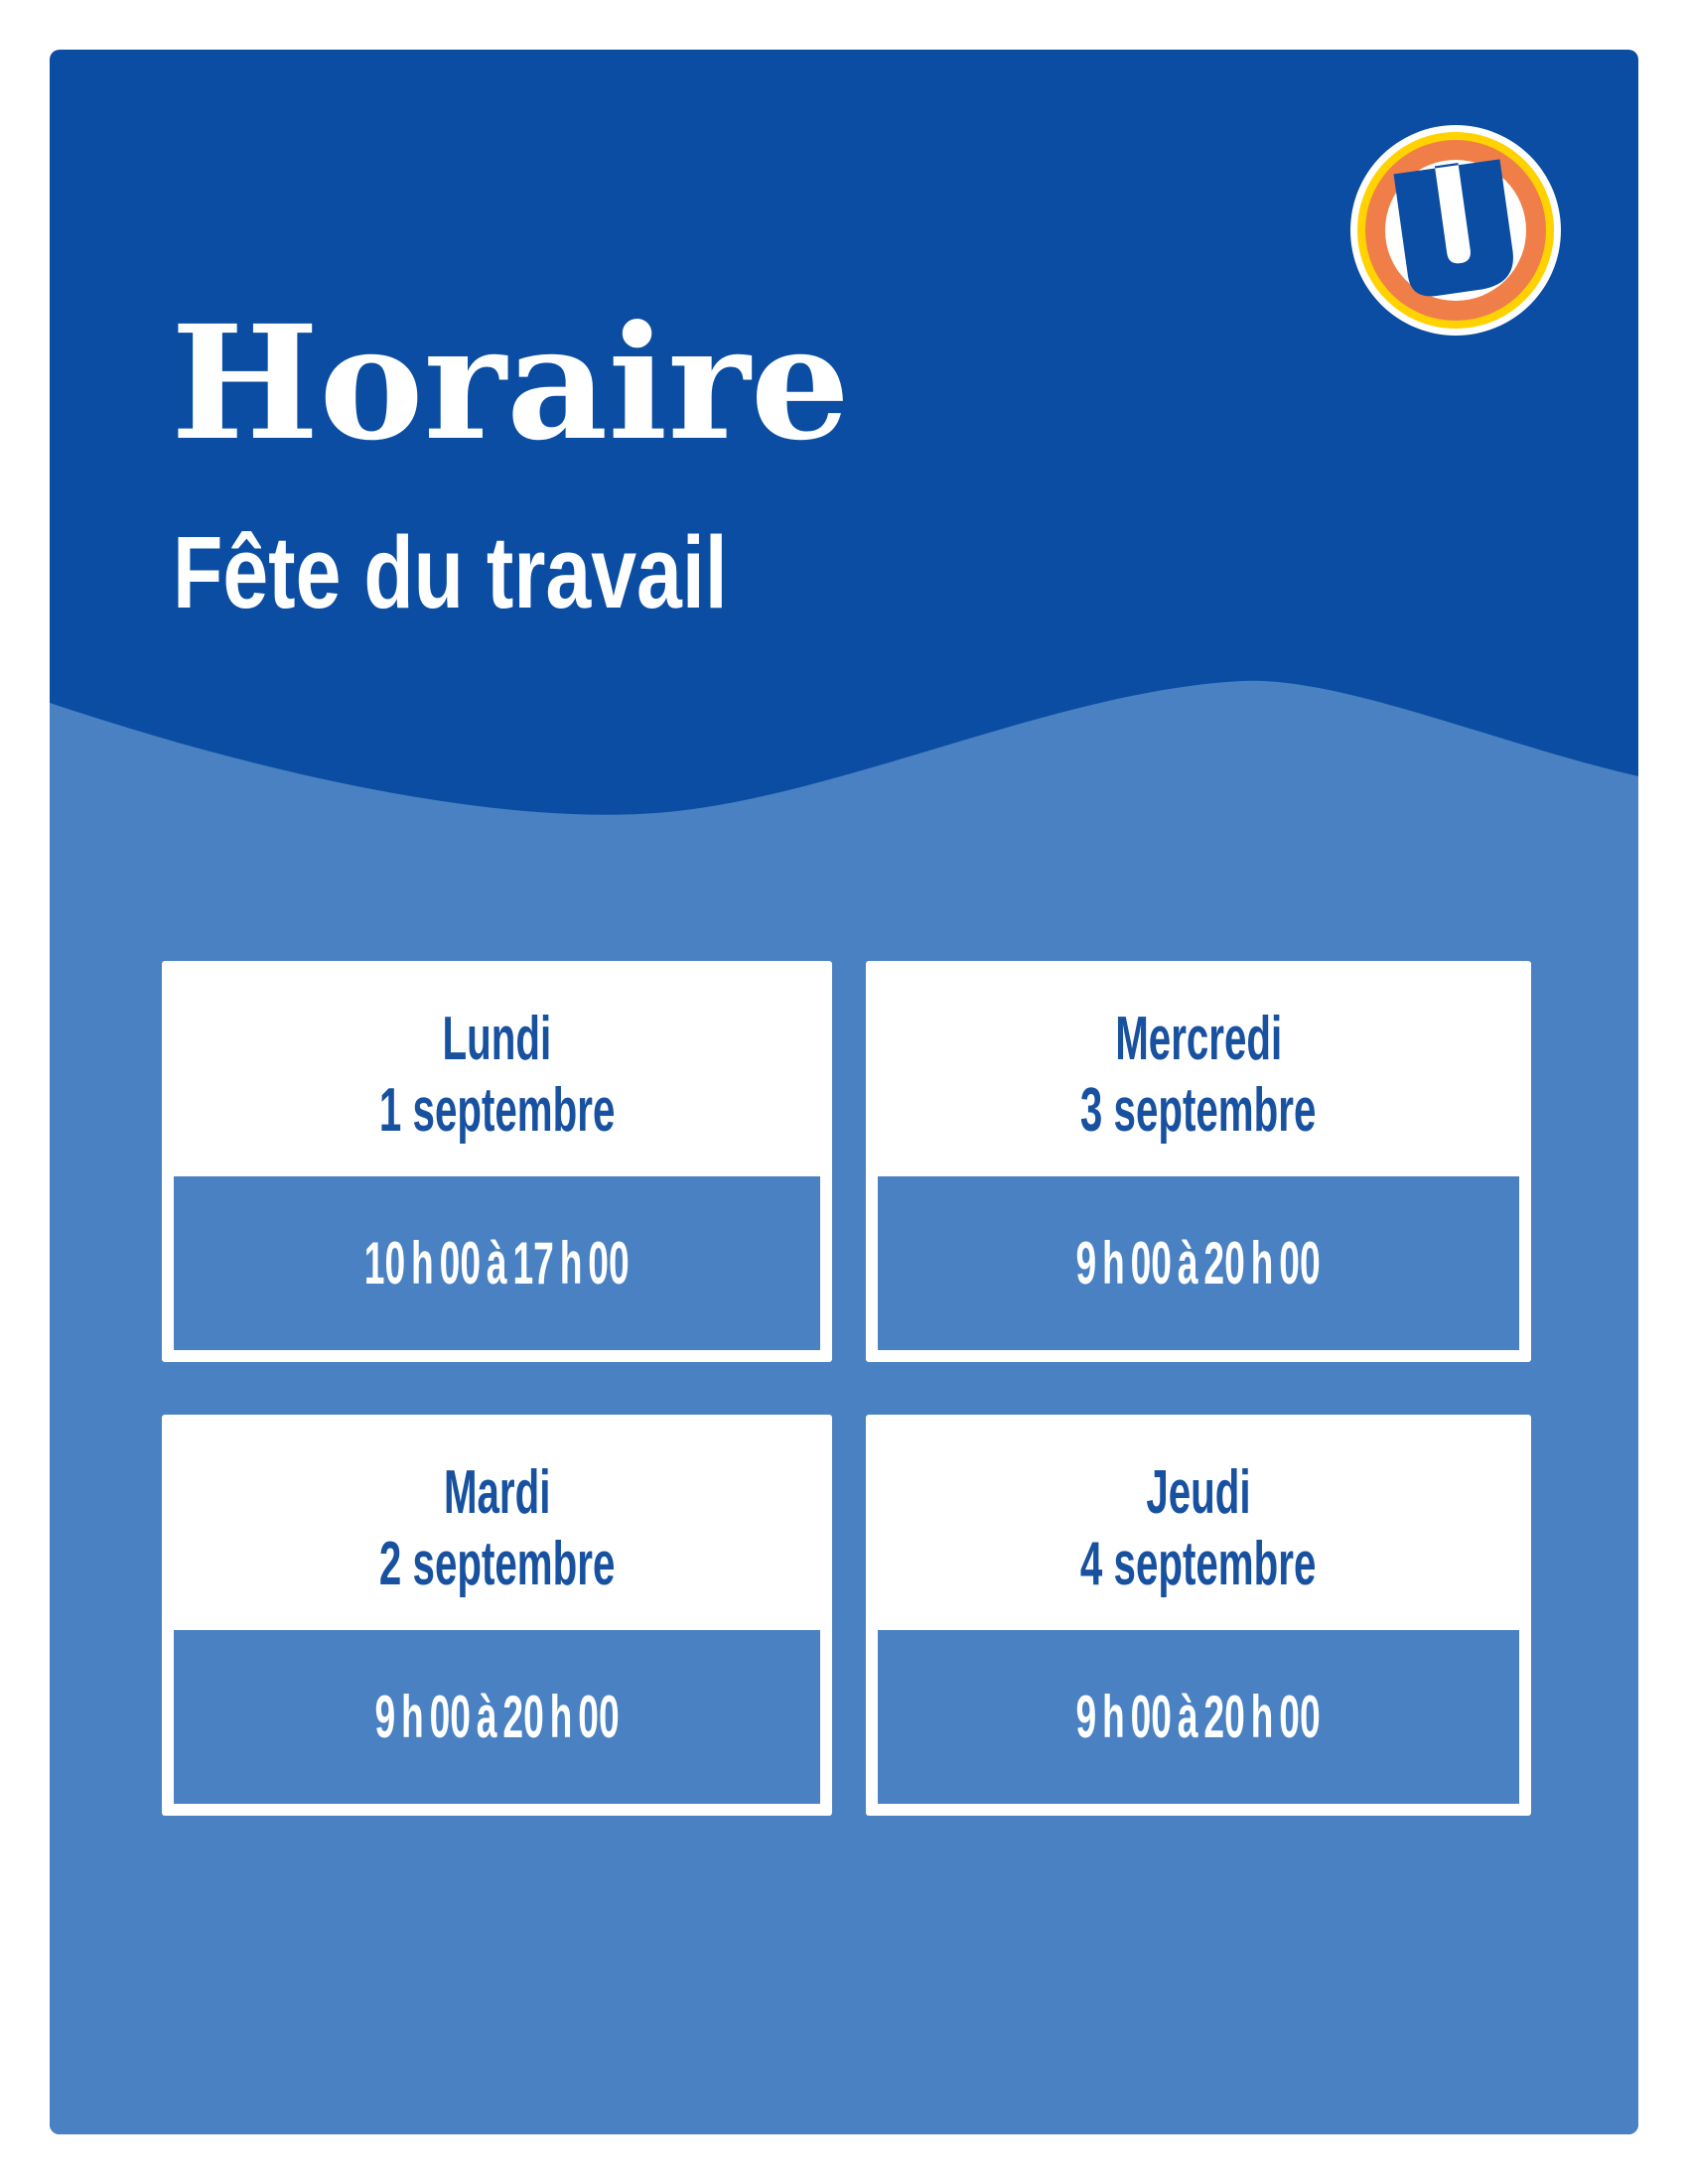 The height and width of the screenshot is (2184, 1688). I want to click on day-text: Mercredi, so click(1198, 1038).